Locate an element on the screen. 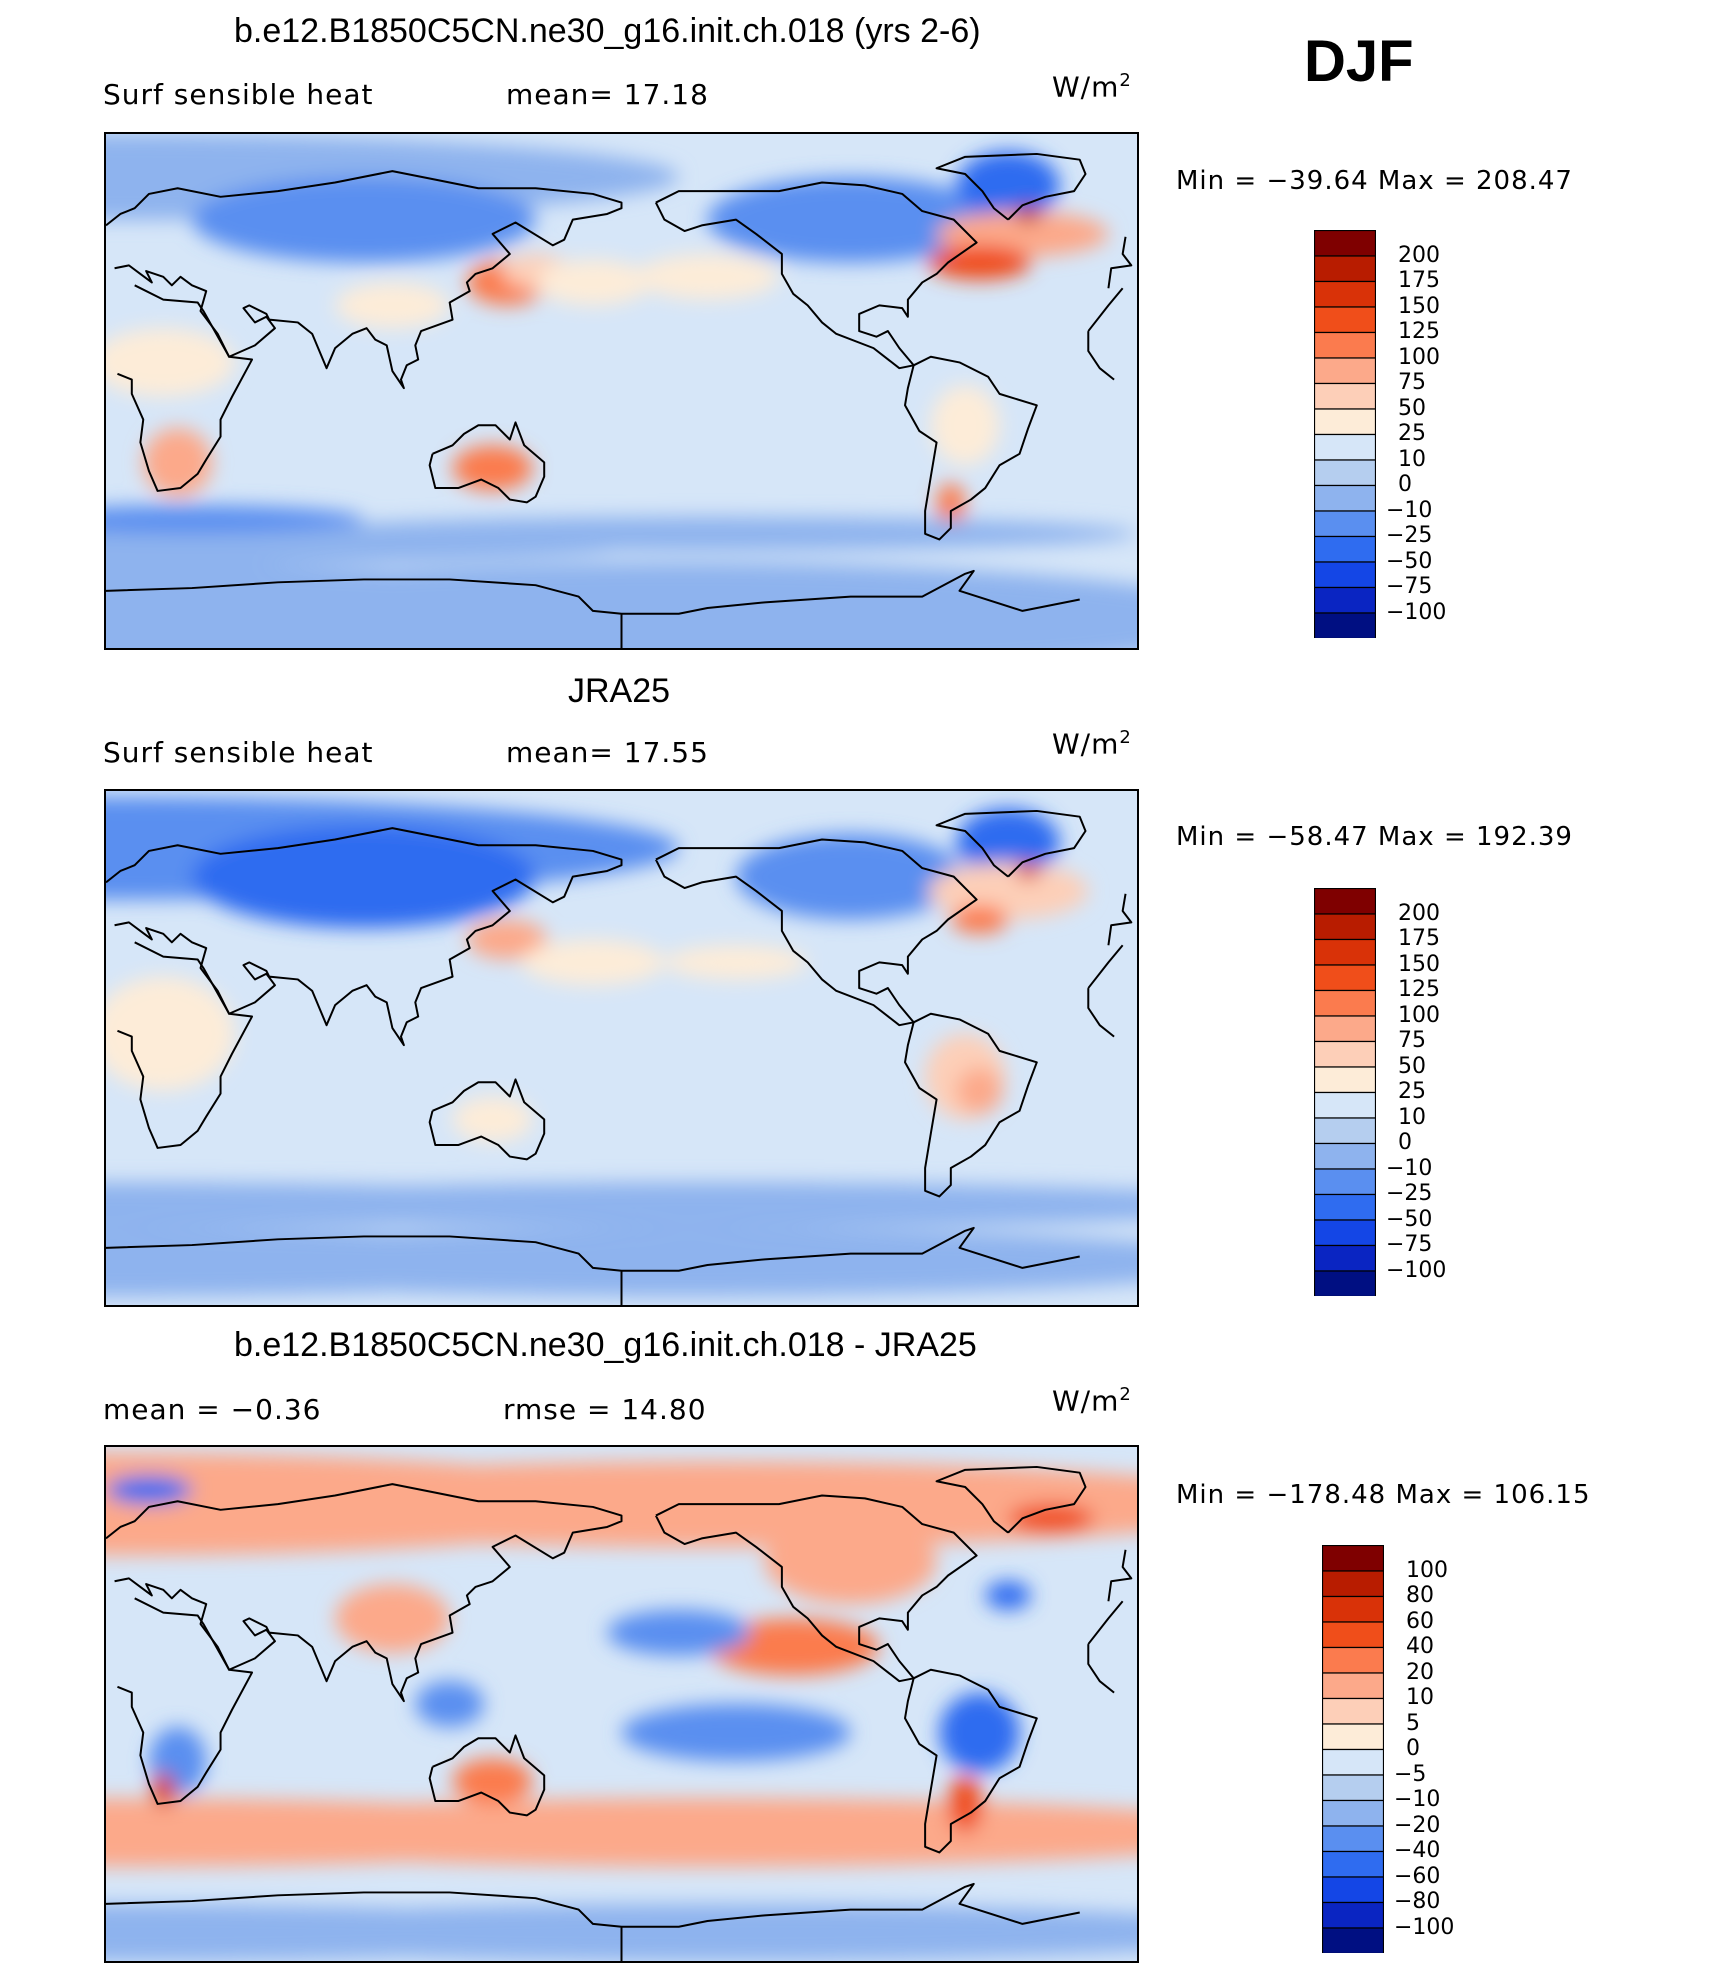  coastline-namerica is located at coordinates (816, 932).